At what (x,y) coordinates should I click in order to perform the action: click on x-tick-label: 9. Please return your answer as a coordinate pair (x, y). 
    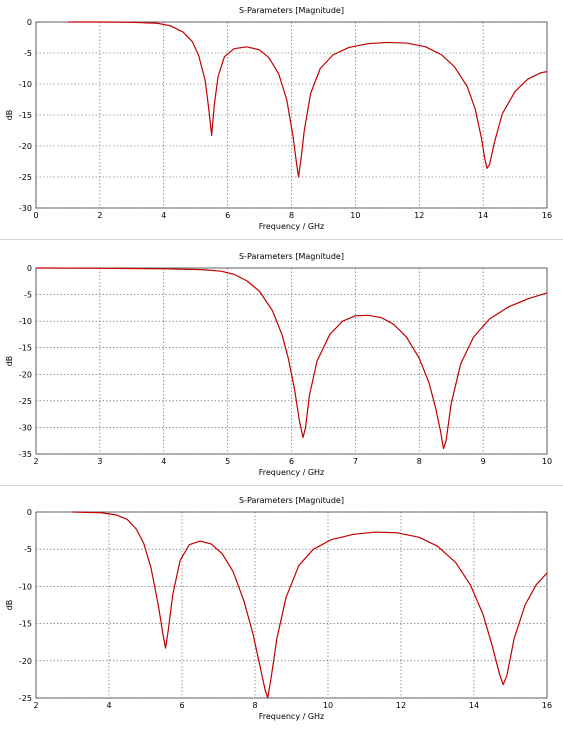
    Looking at the image, I should click on (483, 461).